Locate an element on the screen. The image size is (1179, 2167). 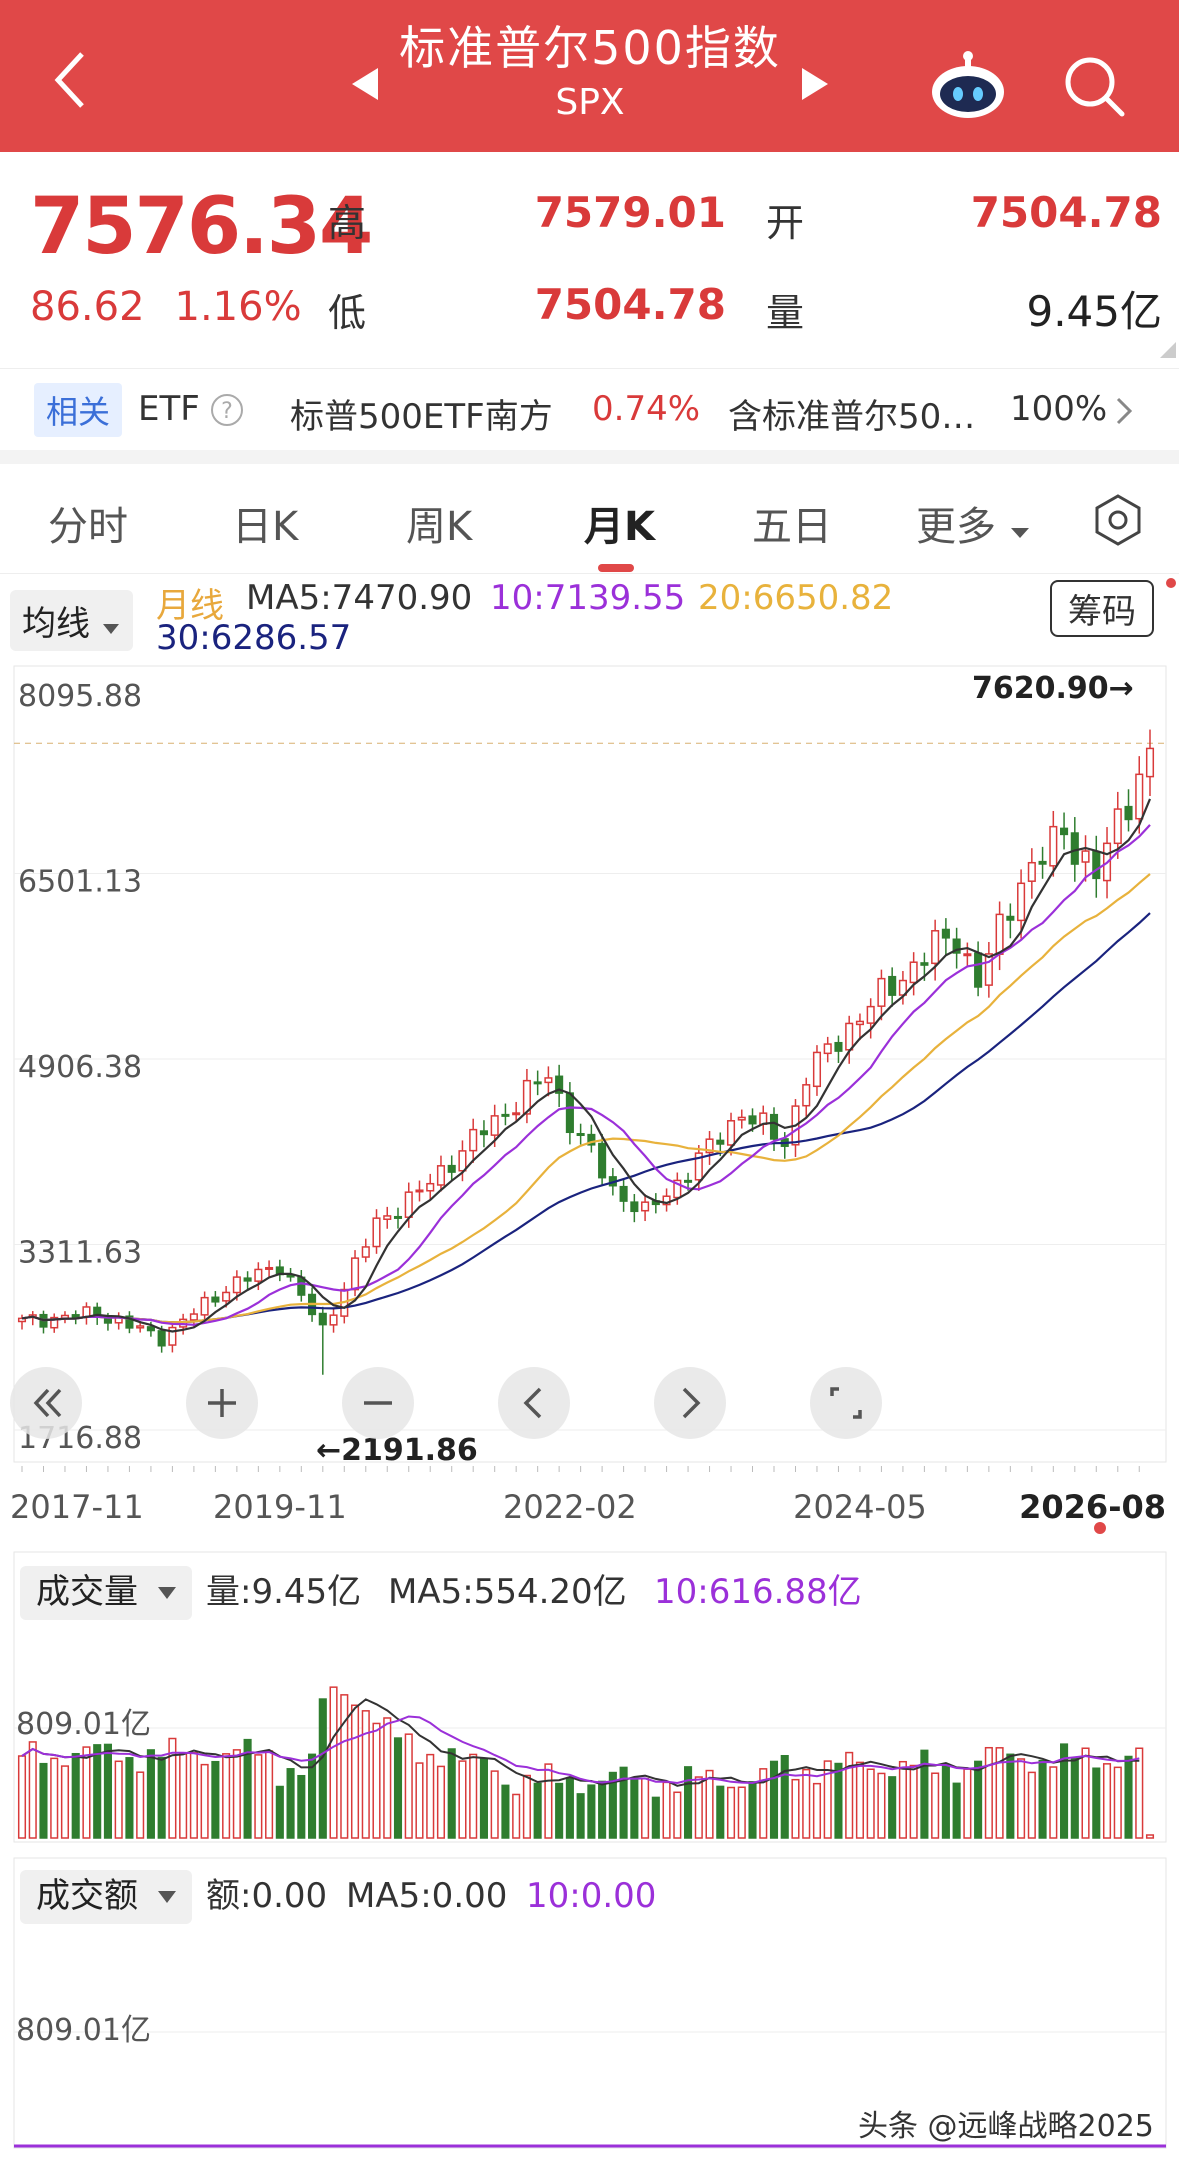
ma20-value: 20:6650.82 is located at coordinates (796, 598).